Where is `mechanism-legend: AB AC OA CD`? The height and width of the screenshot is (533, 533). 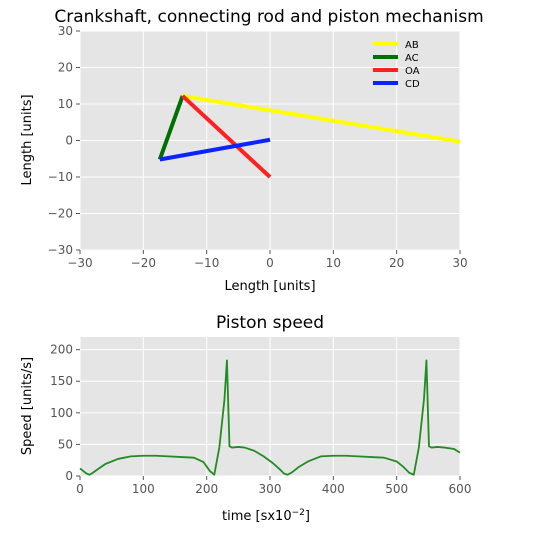
mechanism-legend: AB AC OA CD is located at coordinates (396, 65).